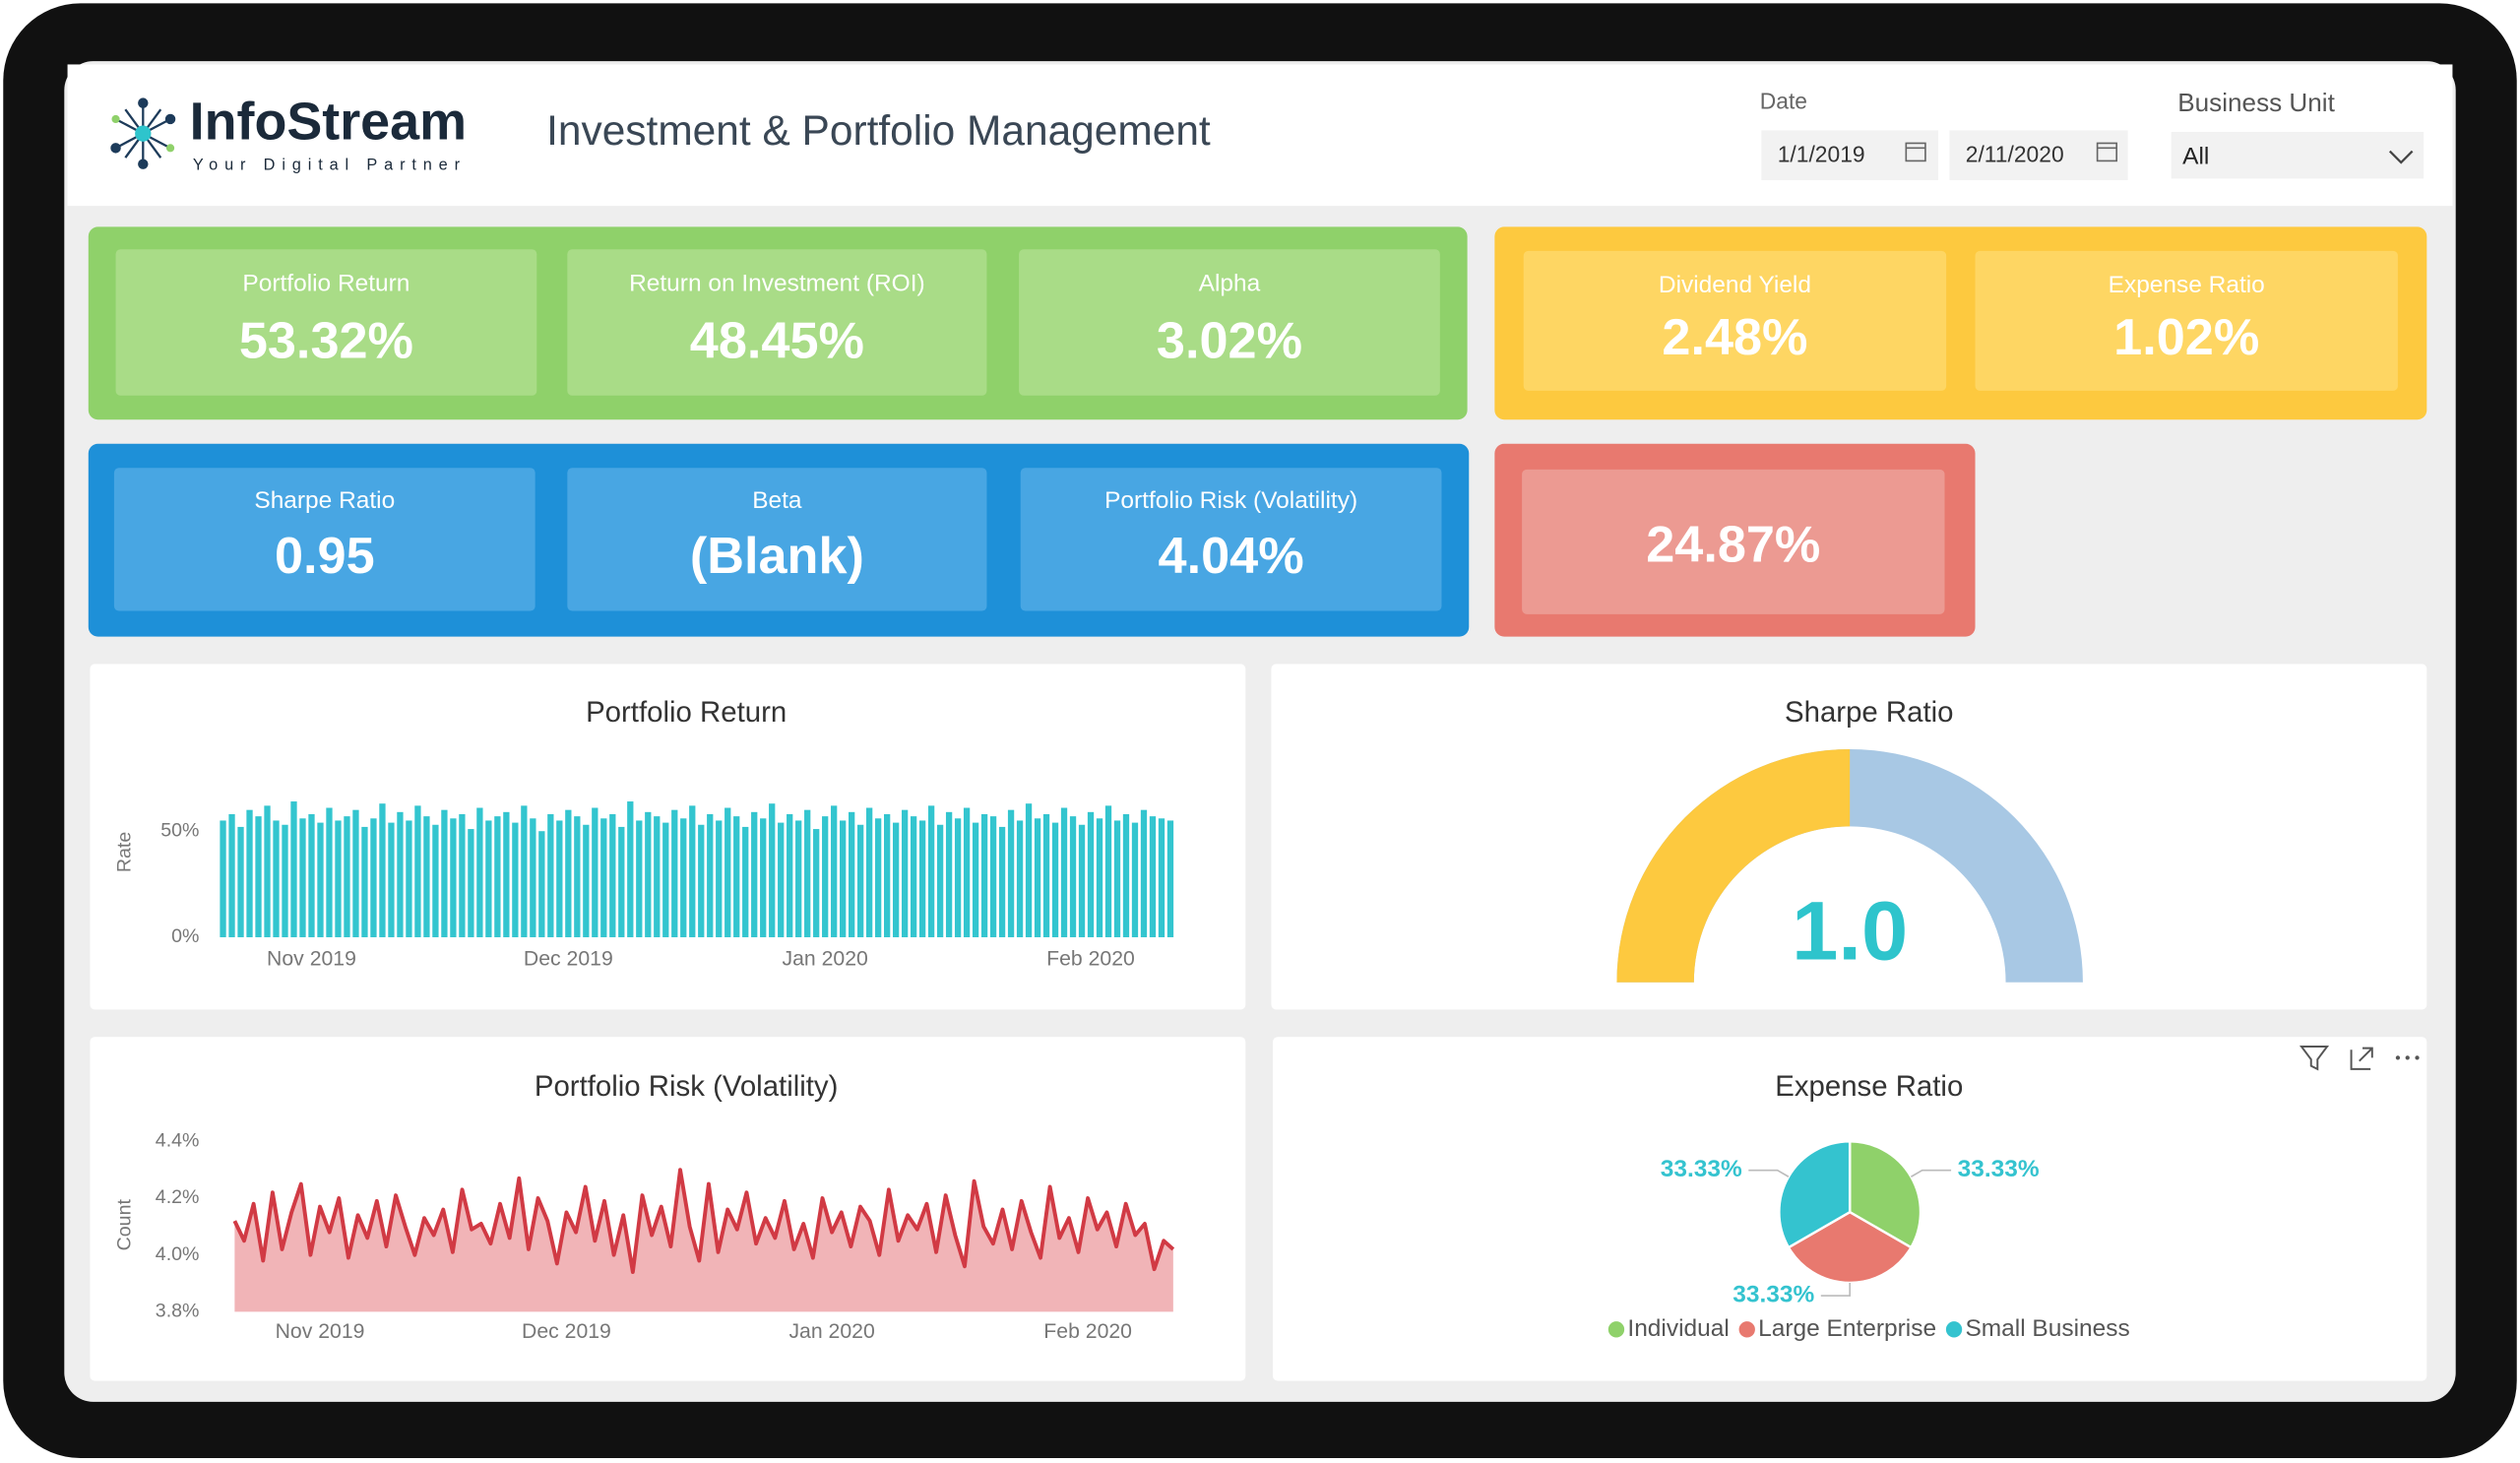 This screenshot has width=2520, height=1463. What do you see at coordinates (1849, 837) in the screenshot?
I see `panel` at bounding box center [1849, 837].